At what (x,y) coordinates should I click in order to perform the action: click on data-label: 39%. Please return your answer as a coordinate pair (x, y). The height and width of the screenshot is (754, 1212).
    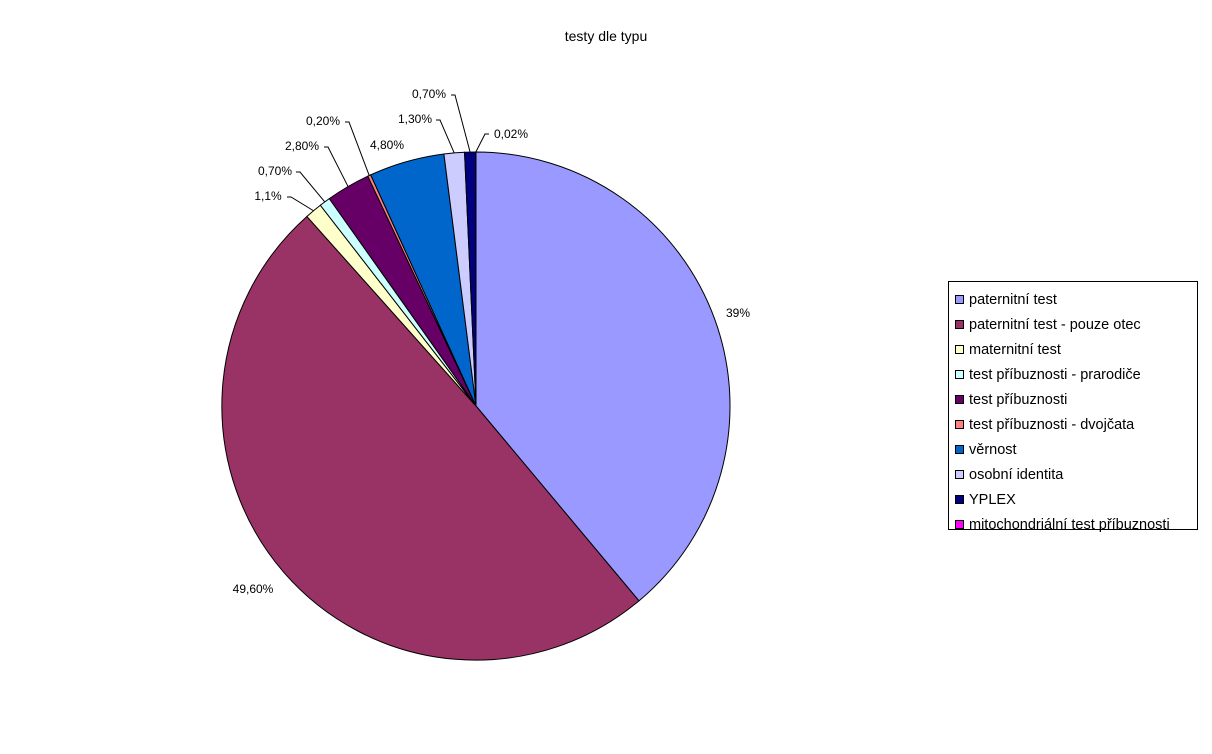
    Looking at the image, I should click on (738, 313).